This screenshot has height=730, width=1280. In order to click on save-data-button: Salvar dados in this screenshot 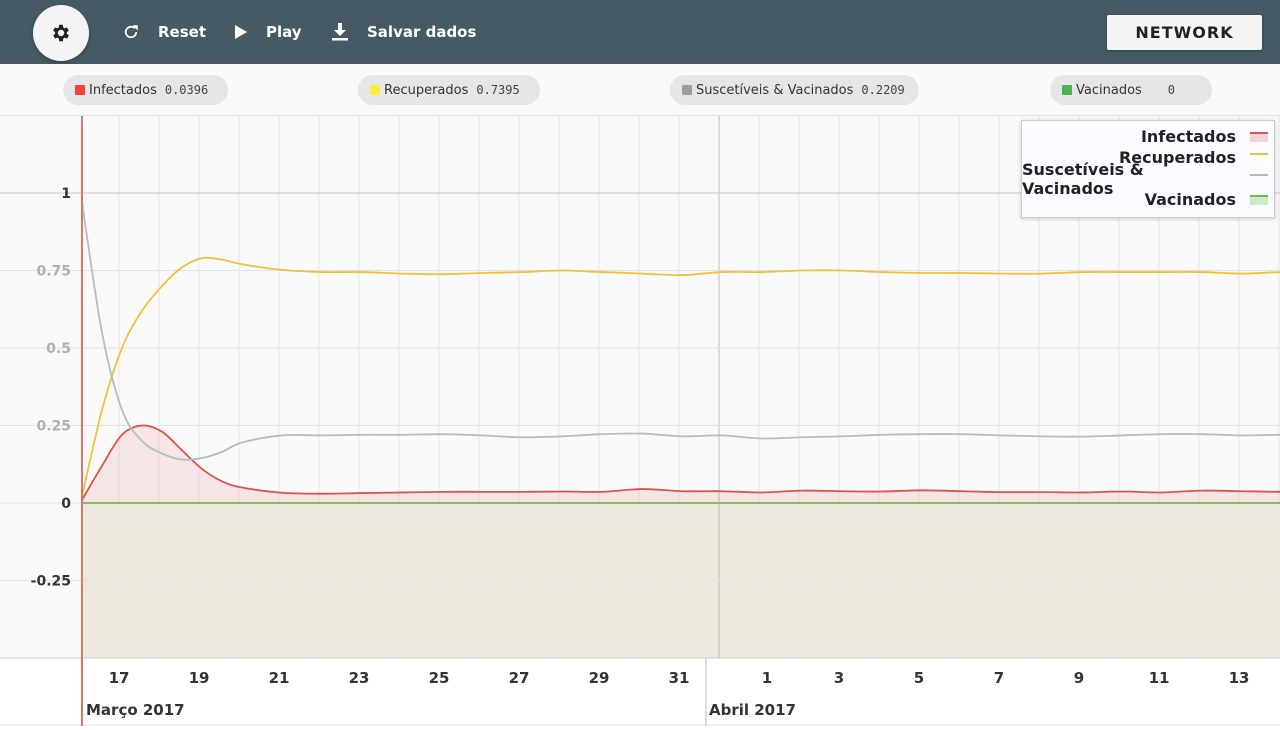, I will do `click(403, 32)`.